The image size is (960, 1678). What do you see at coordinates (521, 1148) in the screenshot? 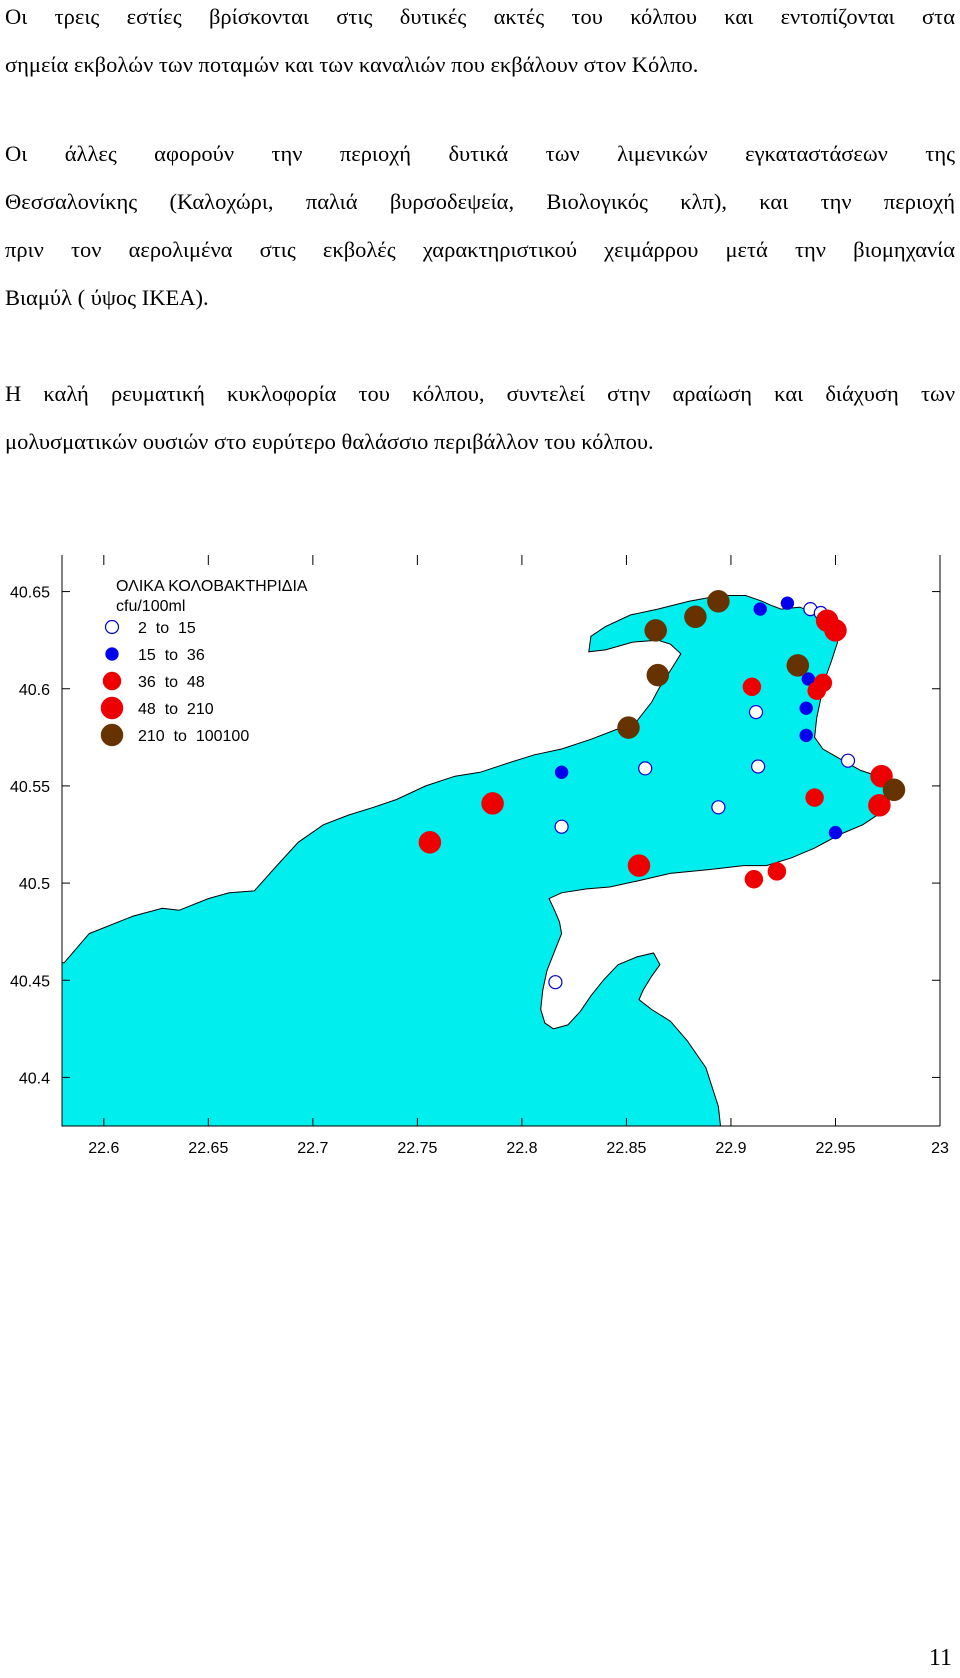
I see `x-tick-label: 22.8` at bounding box center [521, 1148].